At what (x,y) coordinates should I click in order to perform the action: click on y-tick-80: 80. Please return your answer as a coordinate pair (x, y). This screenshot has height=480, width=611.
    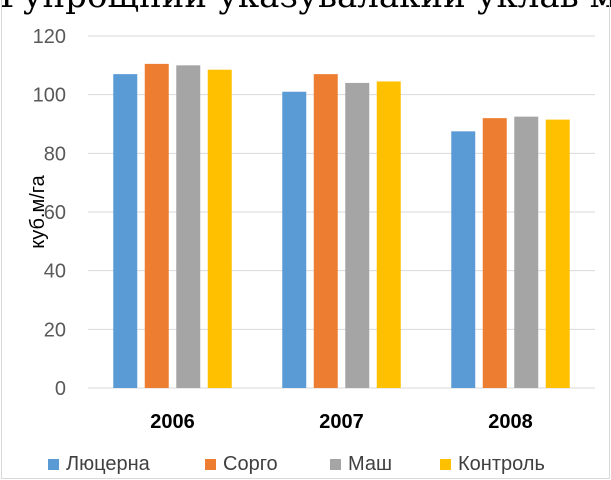
    Looking at the image, I should click on (55, 154).